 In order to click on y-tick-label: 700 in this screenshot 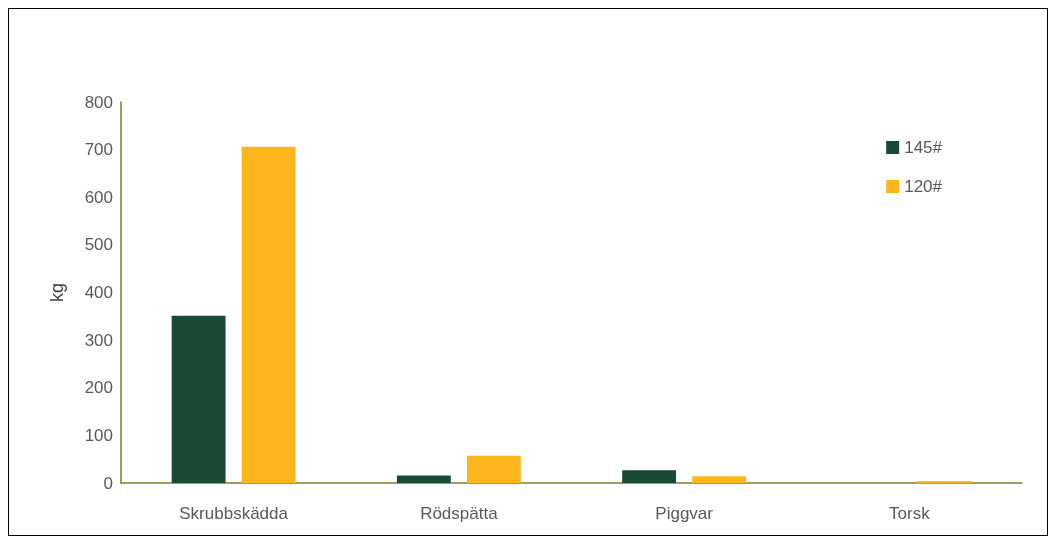, I will do `click(98, 150)`.